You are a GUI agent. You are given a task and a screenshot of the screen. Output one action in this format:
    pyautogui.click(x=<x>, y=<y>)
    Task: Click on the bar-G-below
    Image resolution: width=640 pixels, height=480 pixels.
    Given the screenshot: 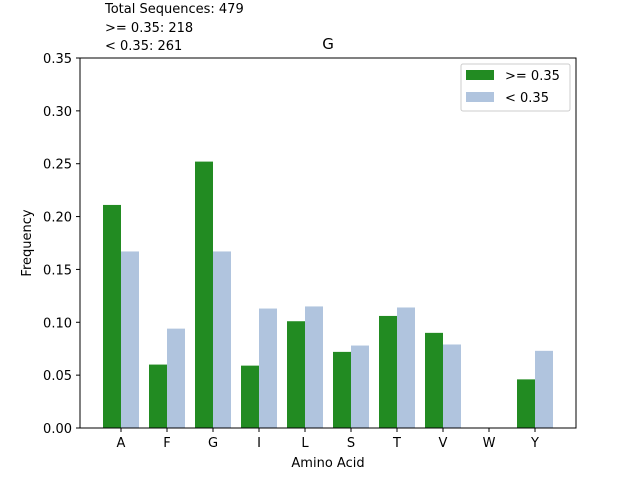 What is the action you would take?
    pyautogui.click(x=222, y=339)
    